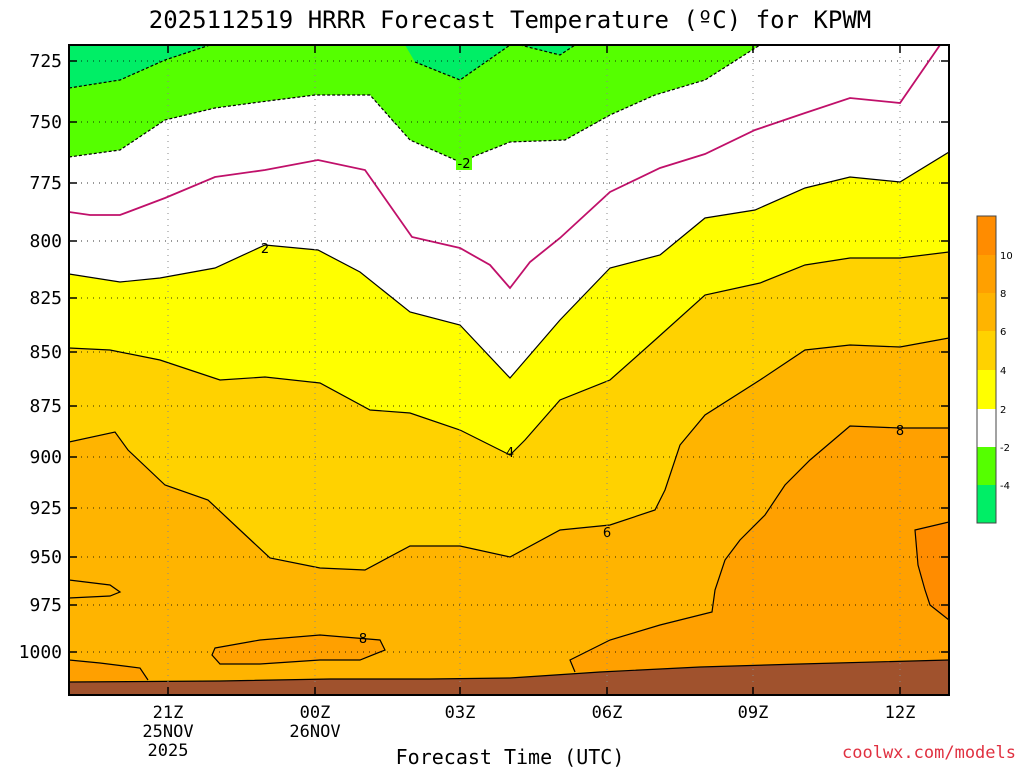  Describe the element at coordinates (509, 671) in the screenshot. I see `terrain-edge` at that location.